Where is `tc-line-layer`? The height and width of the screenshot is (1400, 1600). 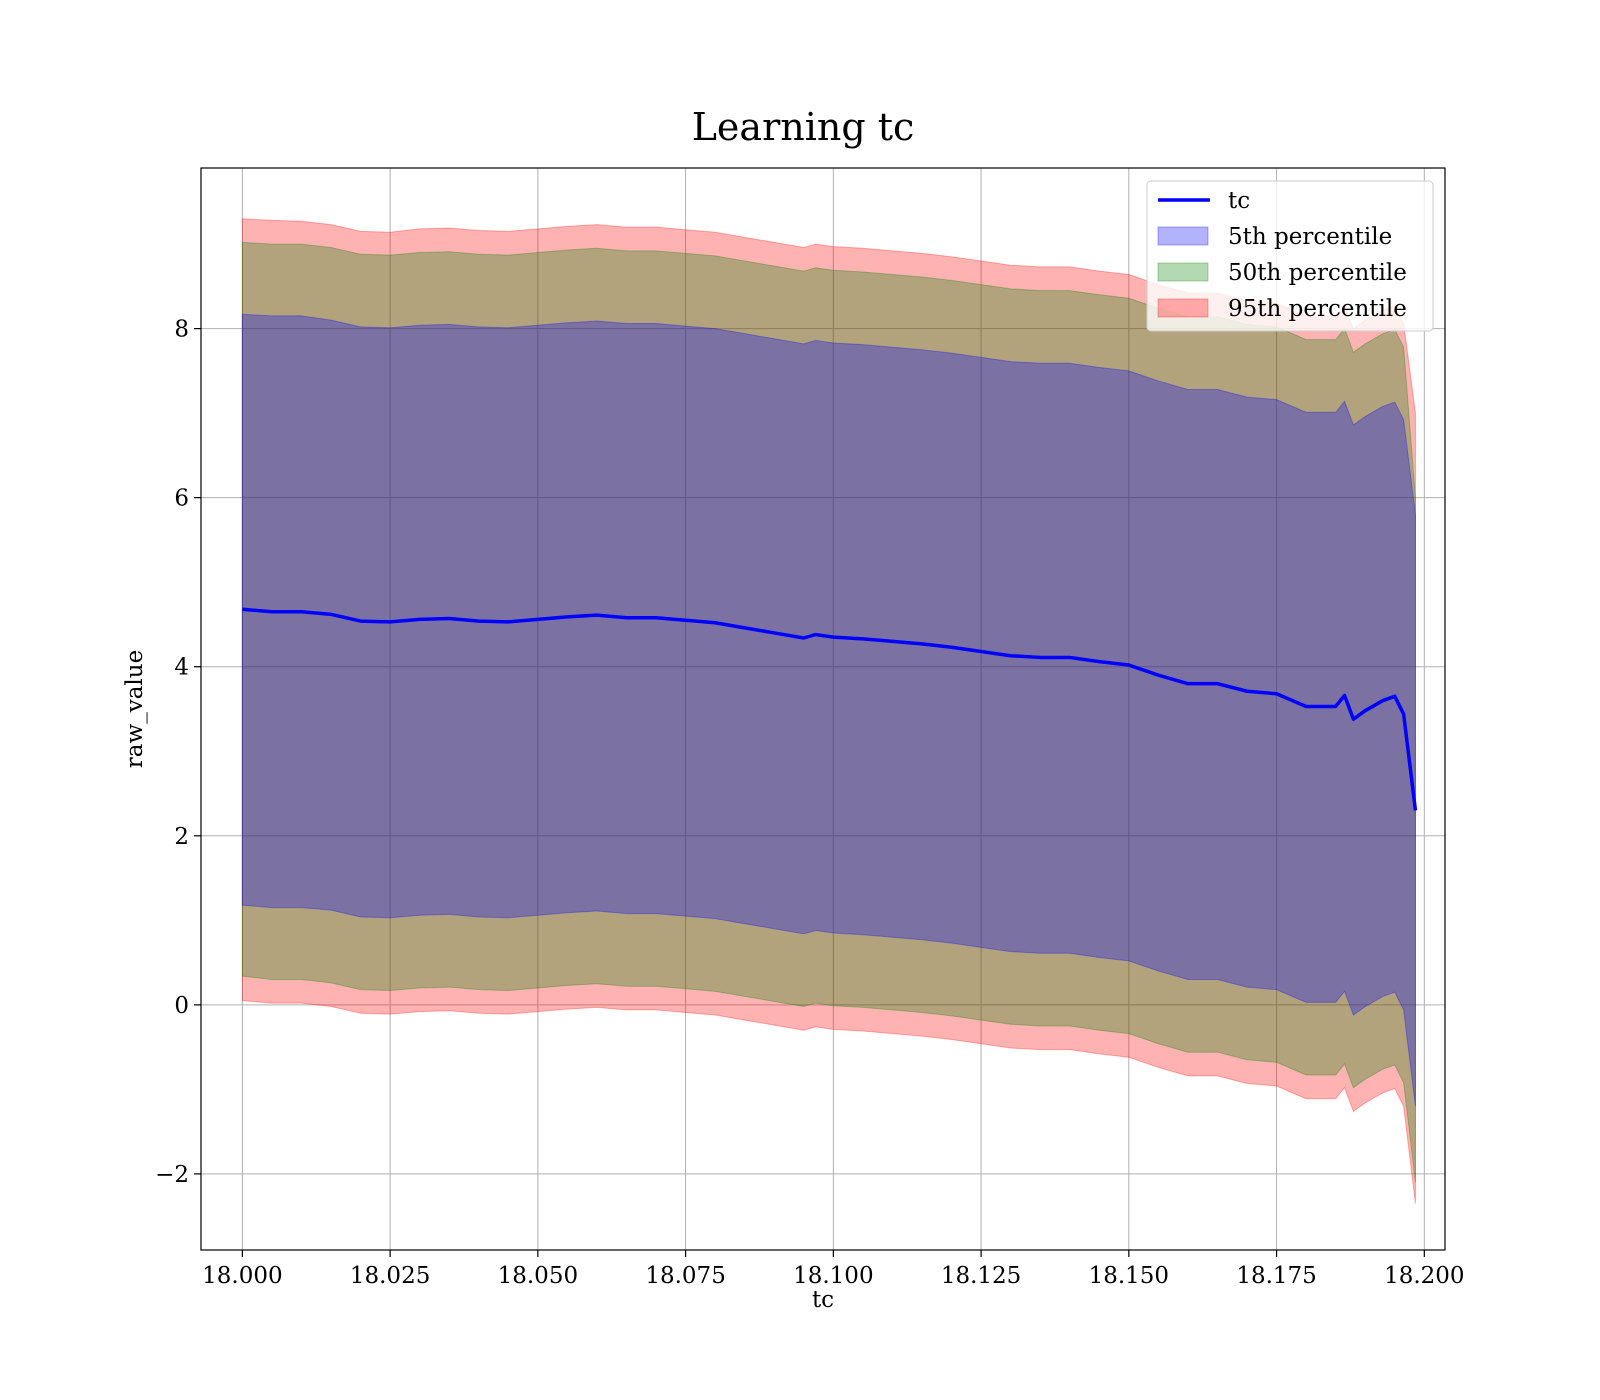
tc-line-layer is located at coordinates (830, 709).